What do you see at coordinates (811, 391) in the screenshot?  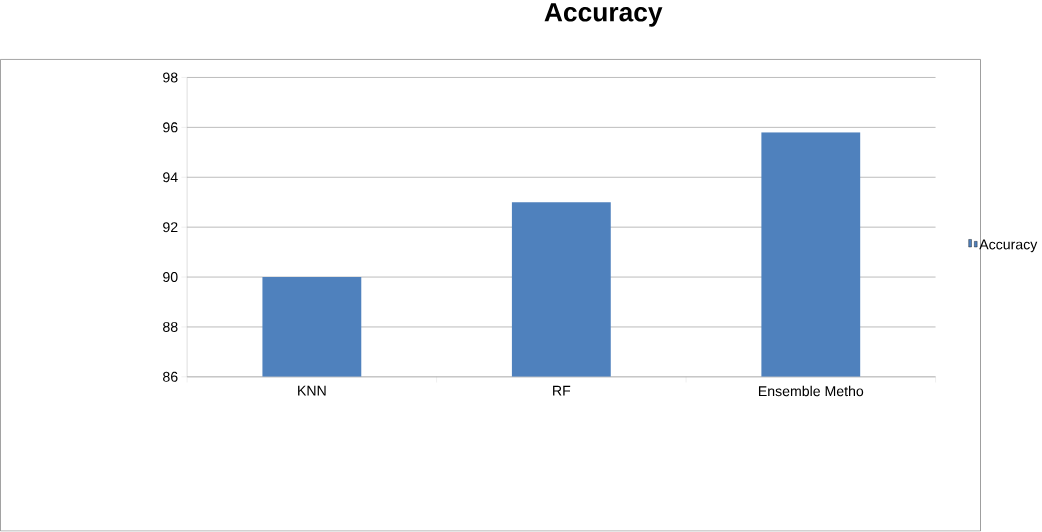 I see `x-tick-label: Ensemble Metho` at bounding box center [811, 391].